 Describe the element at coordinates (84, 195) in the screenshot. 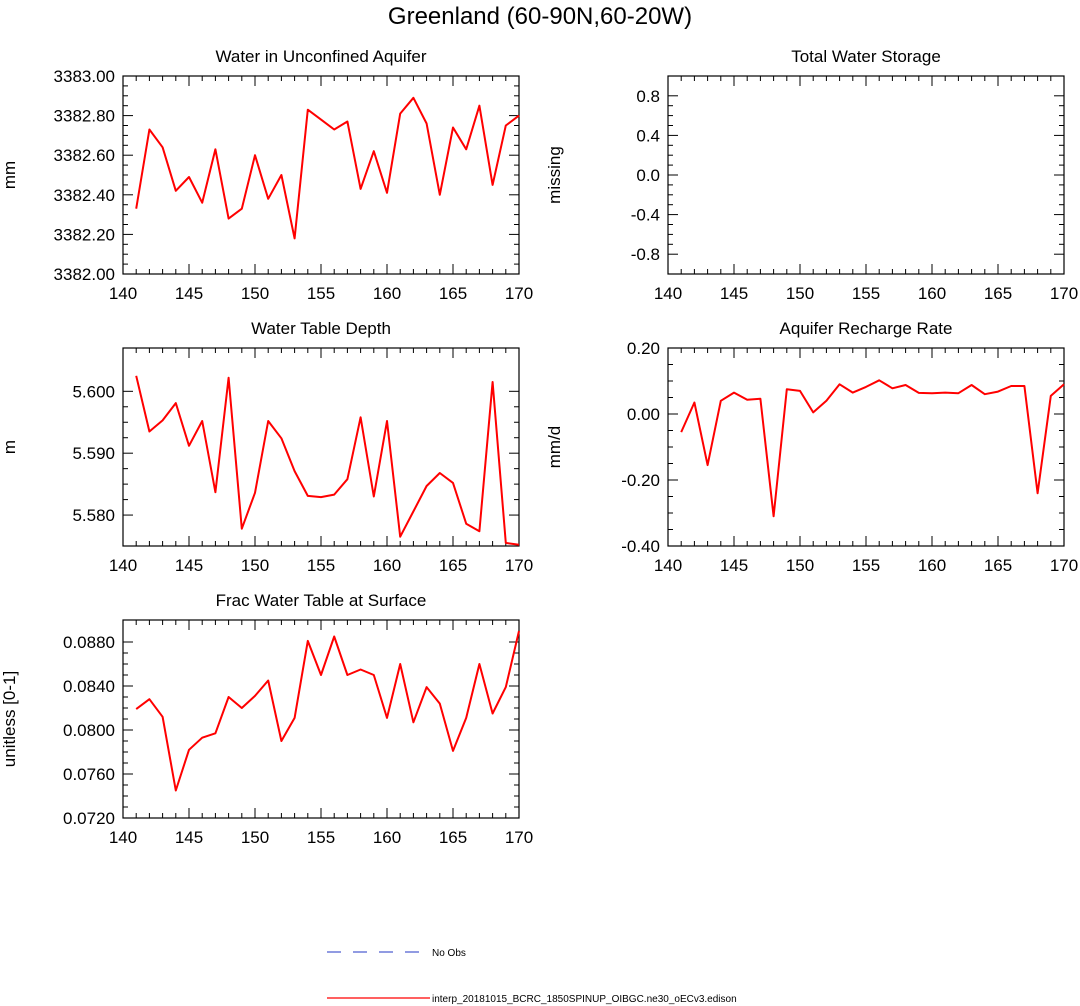

I see `y-tick-label: 3382.40` at that location.